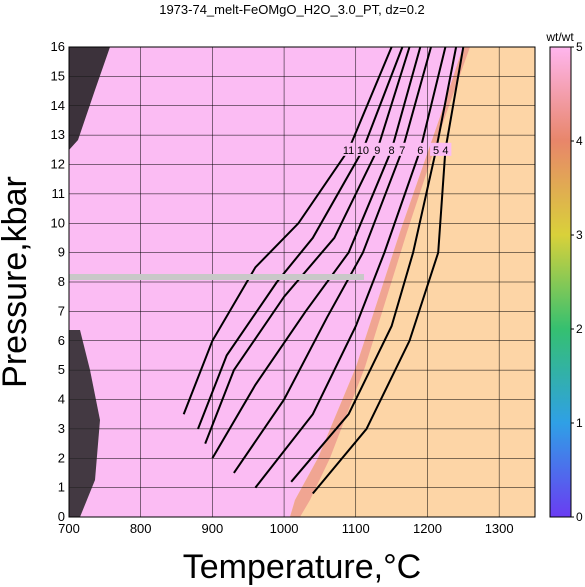  I want to click on contour-label-11: 11, so click(348, 151).